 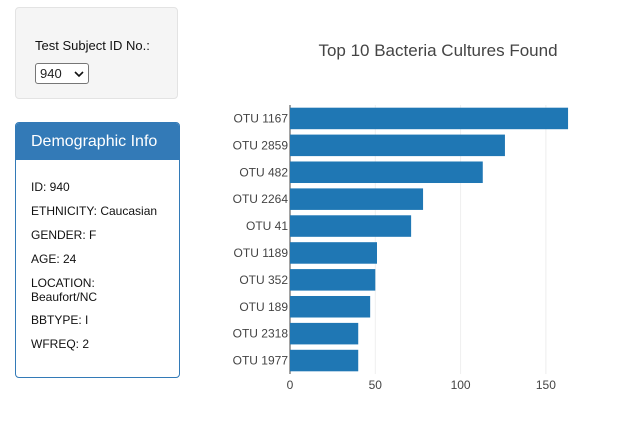 I want to click on x-tick-label: 0, so click(x=290, y=385).